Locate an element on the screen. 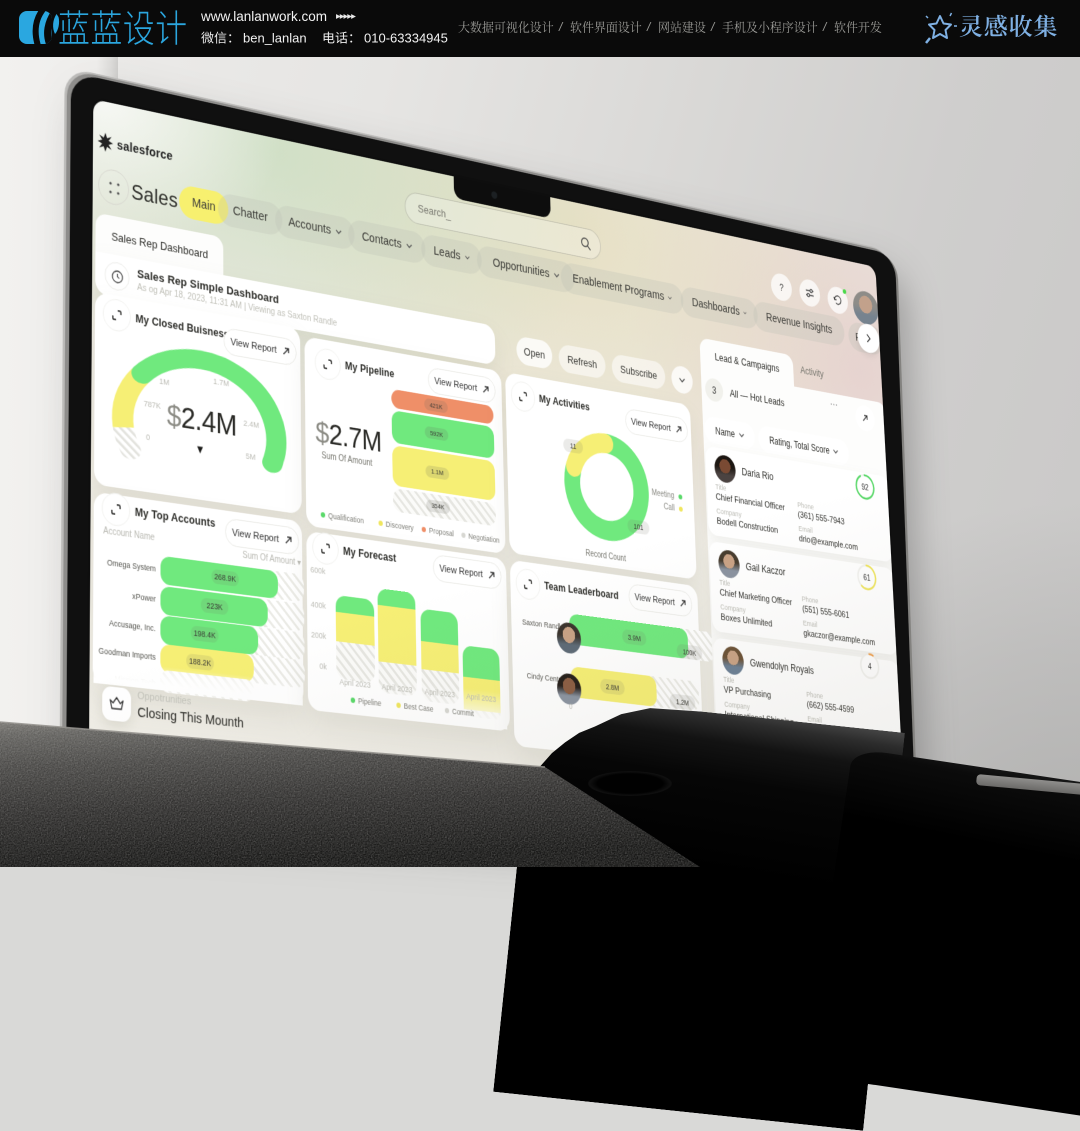 This screenshot has height=1131, width=1080. svg-text: 61 is located at coordinates (867, 577).